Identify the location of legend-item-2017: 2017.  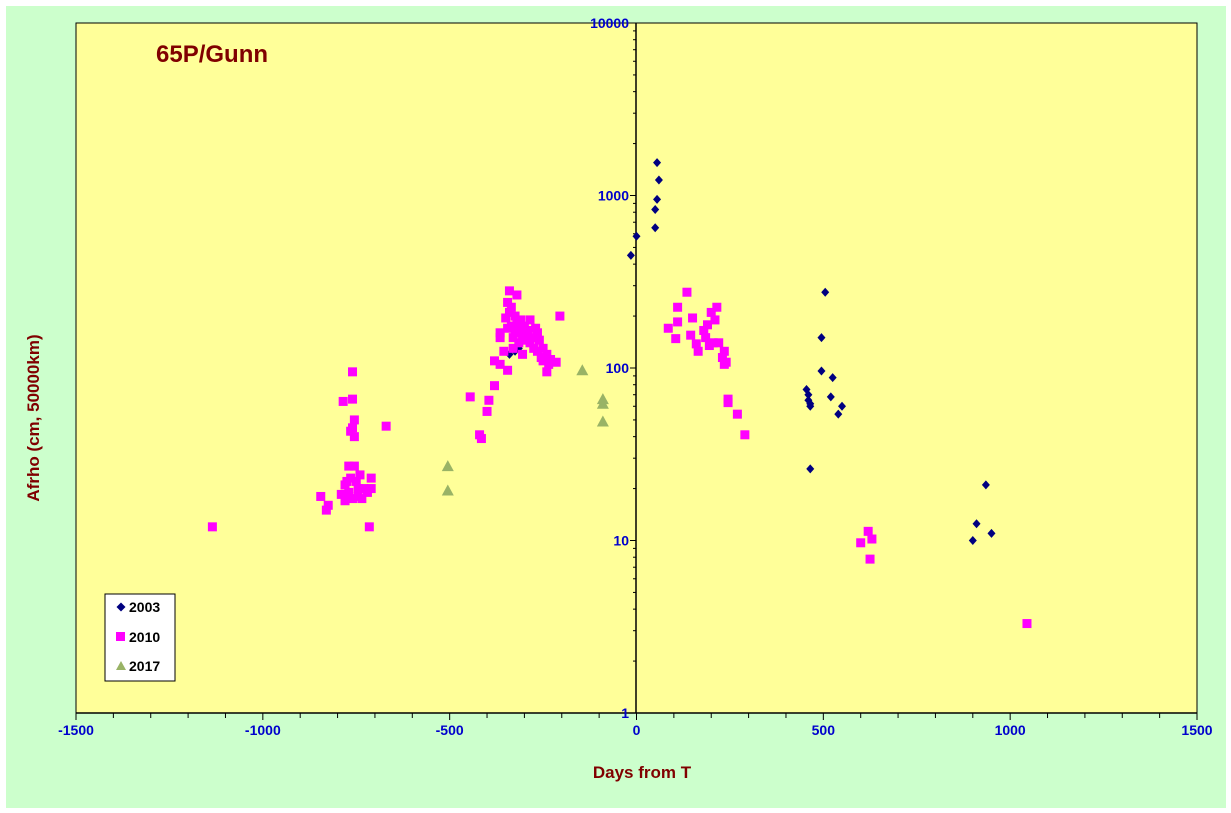
(138, 666).